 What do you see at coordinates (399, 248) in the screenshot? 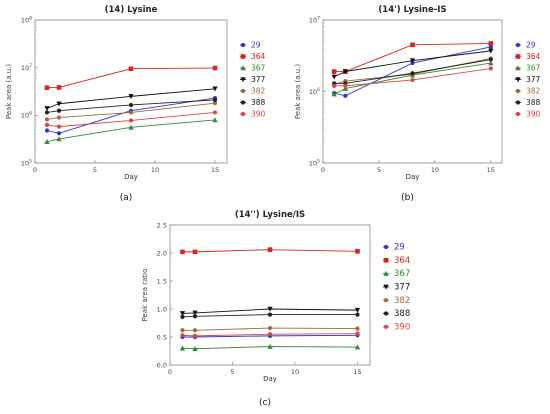
I see `legend-label: 29` at bounding box center [399, 248].